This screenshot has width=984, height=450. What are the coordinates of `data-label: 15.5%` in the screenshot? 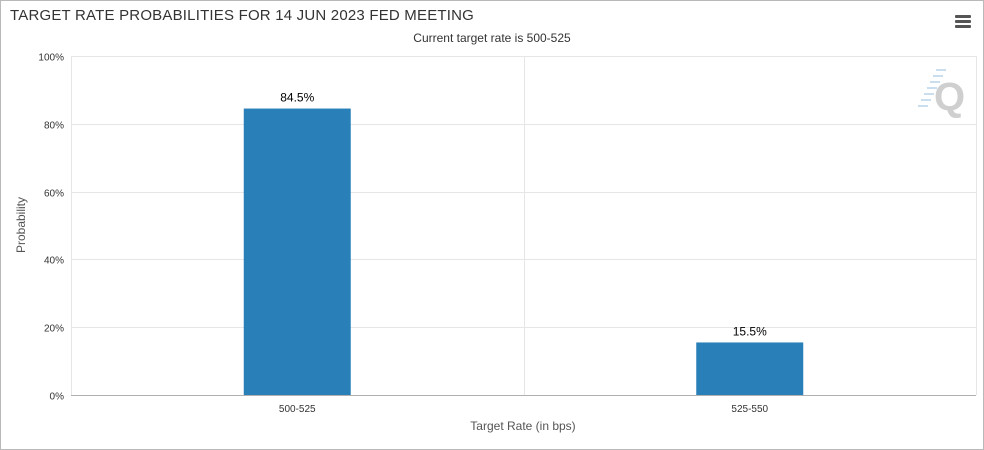 It's located at (750, 331).